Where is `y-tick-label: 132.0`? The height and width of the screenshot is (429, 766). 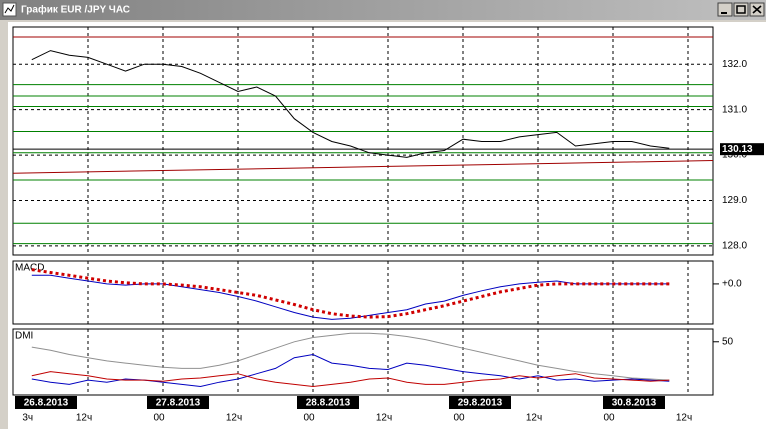 y-tick-label: 132.0 is located at coordinates (734, 64).